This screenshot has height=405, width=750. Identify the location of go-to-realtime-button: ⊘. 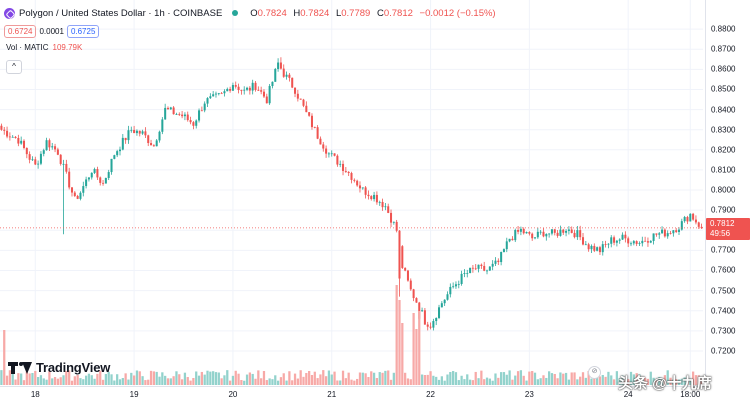
(594, 372).